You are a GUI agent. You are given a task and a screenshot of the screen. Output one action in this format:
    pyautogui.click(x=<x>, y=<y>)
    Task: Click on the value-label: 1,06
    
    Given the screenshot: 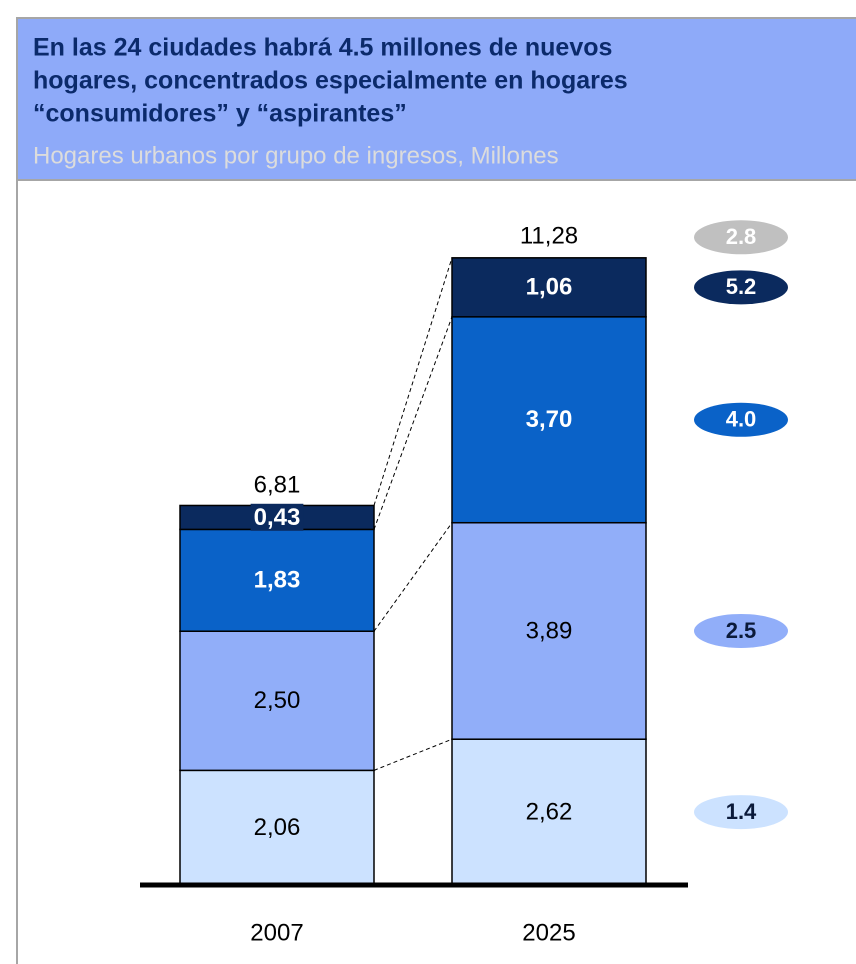 What is the action you would take?
    pyautogui.click(x=549, y=287)
    